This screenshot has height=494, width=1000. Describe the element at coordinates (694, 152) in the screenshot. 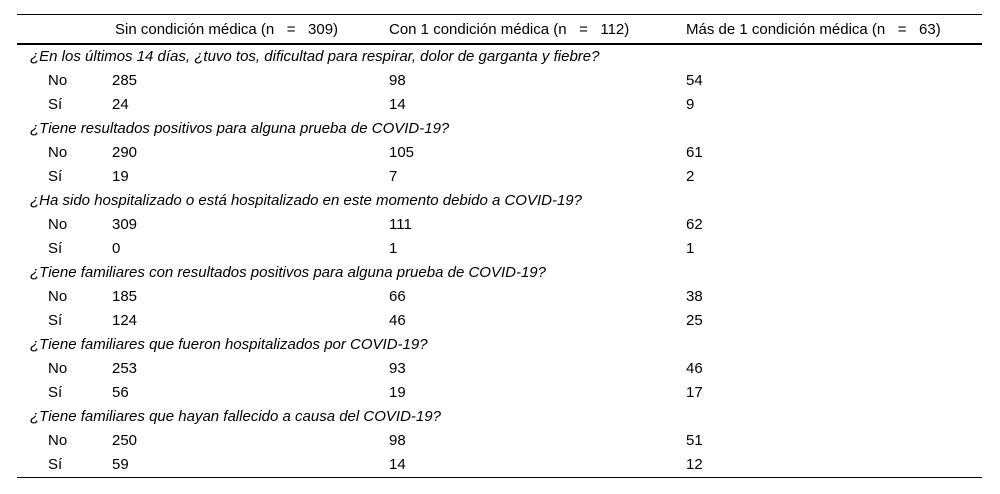

I see `value-cell: 61` at that location.